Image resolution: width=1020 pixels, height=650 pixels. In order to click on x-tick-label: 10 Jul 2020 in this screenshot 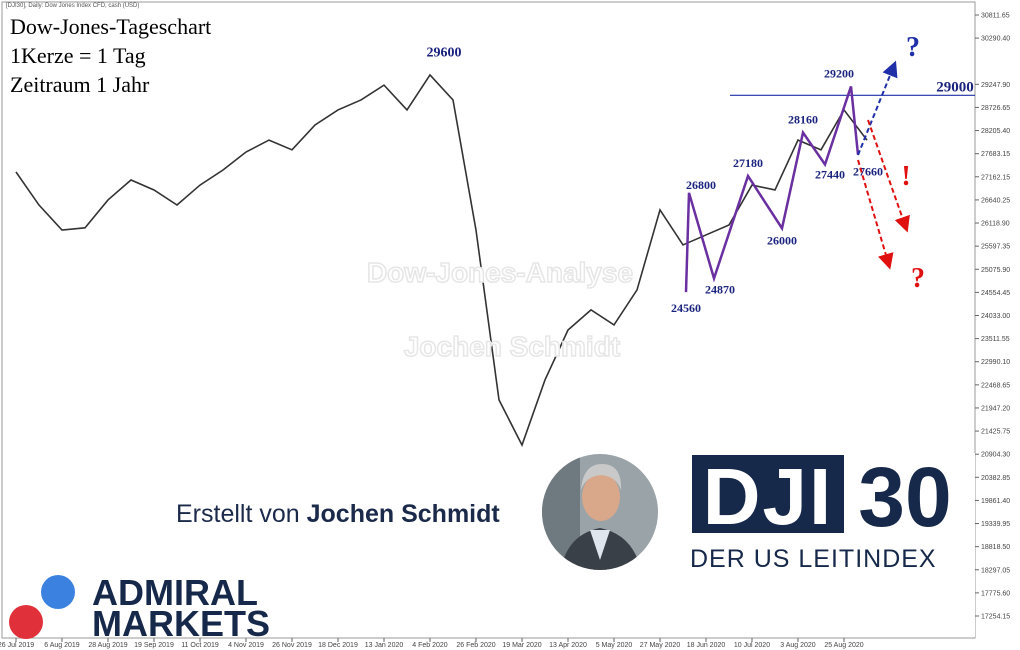, I will do `click(752, 645)`.